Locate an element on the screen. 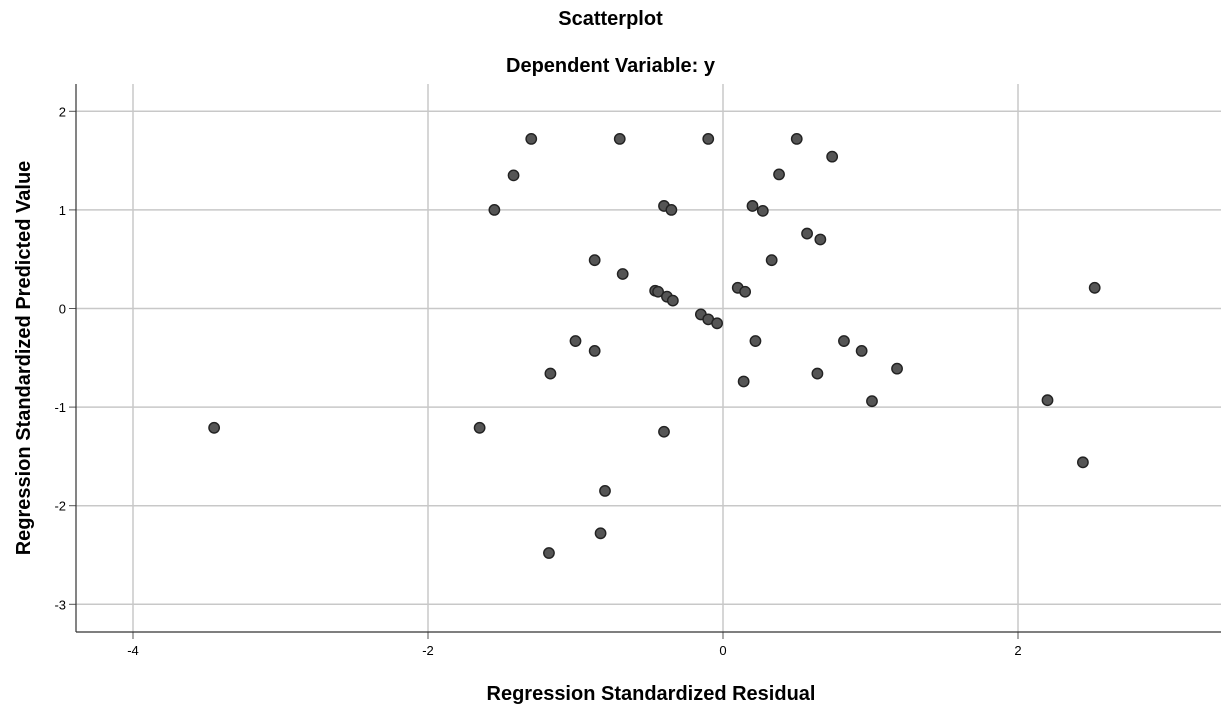 This screenshot has width=1221, height=710. y-tick-label: -3 is located at coordinates (60, 604).